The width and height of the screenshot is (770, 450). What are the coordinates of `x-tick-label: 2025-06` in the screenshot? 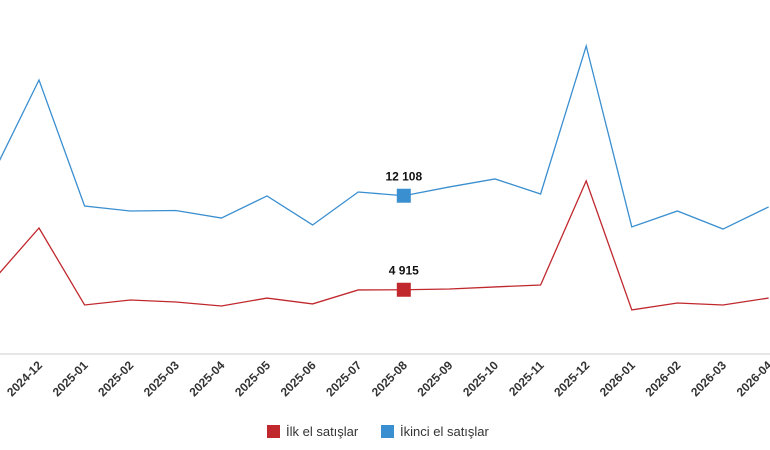 It's located at (298, 378).